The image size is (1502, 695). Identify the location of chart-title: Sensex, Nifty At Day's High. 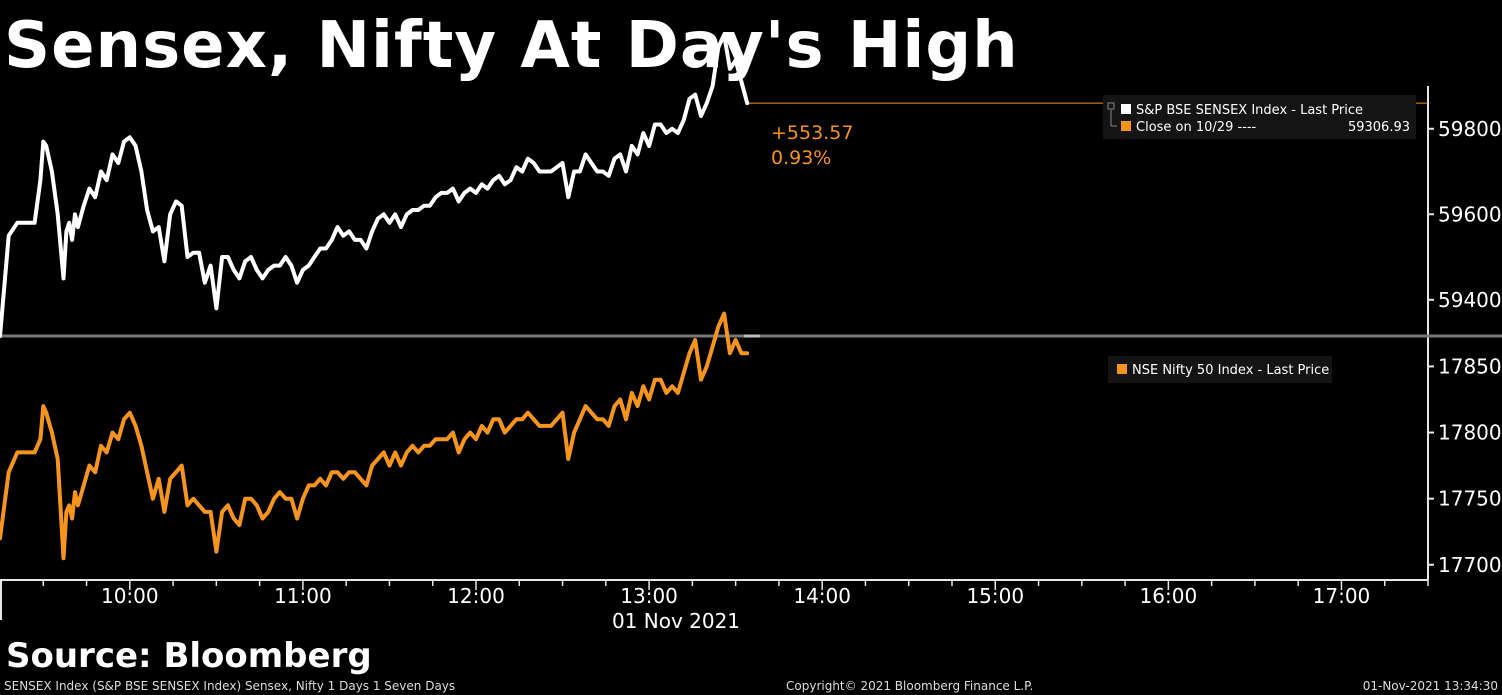
(511, 46).